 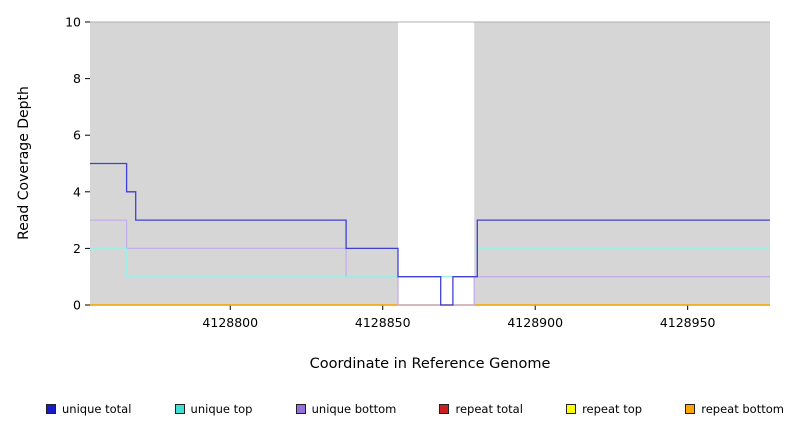 I want to click on legend-item-repeat-total: repeat total, so click(x=481, y=409).